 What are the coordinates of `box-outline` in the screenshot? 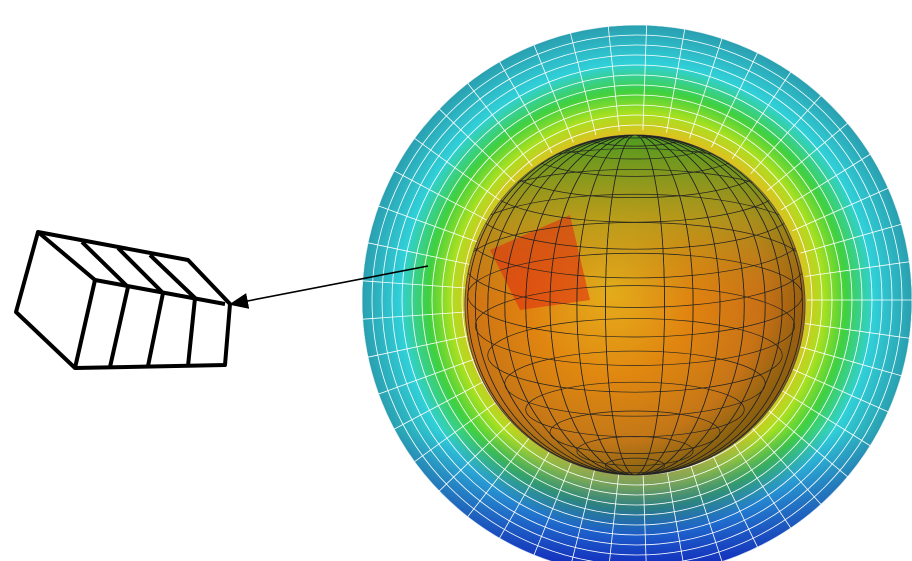 It's located at (123, 300).